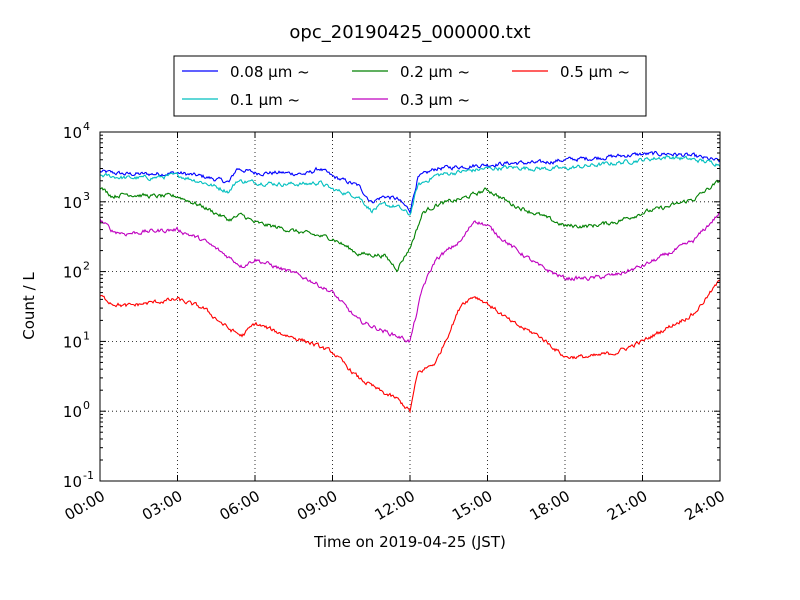 The height and width of the screenshot is (600, 800). Describe the element at coordinates (29, 306) in the screenshot. I see `y-axis-title: Count / L` at that location.